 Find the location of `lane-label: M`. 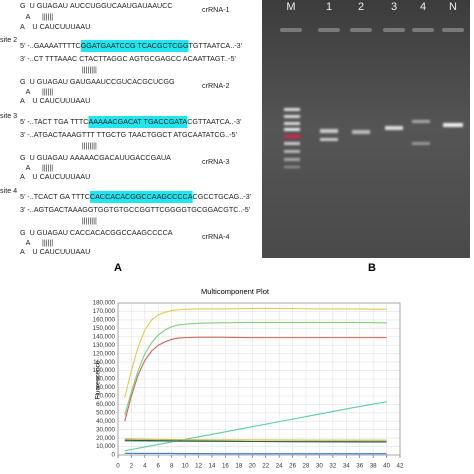

lane-label: M is located at coordinates (290, 7).